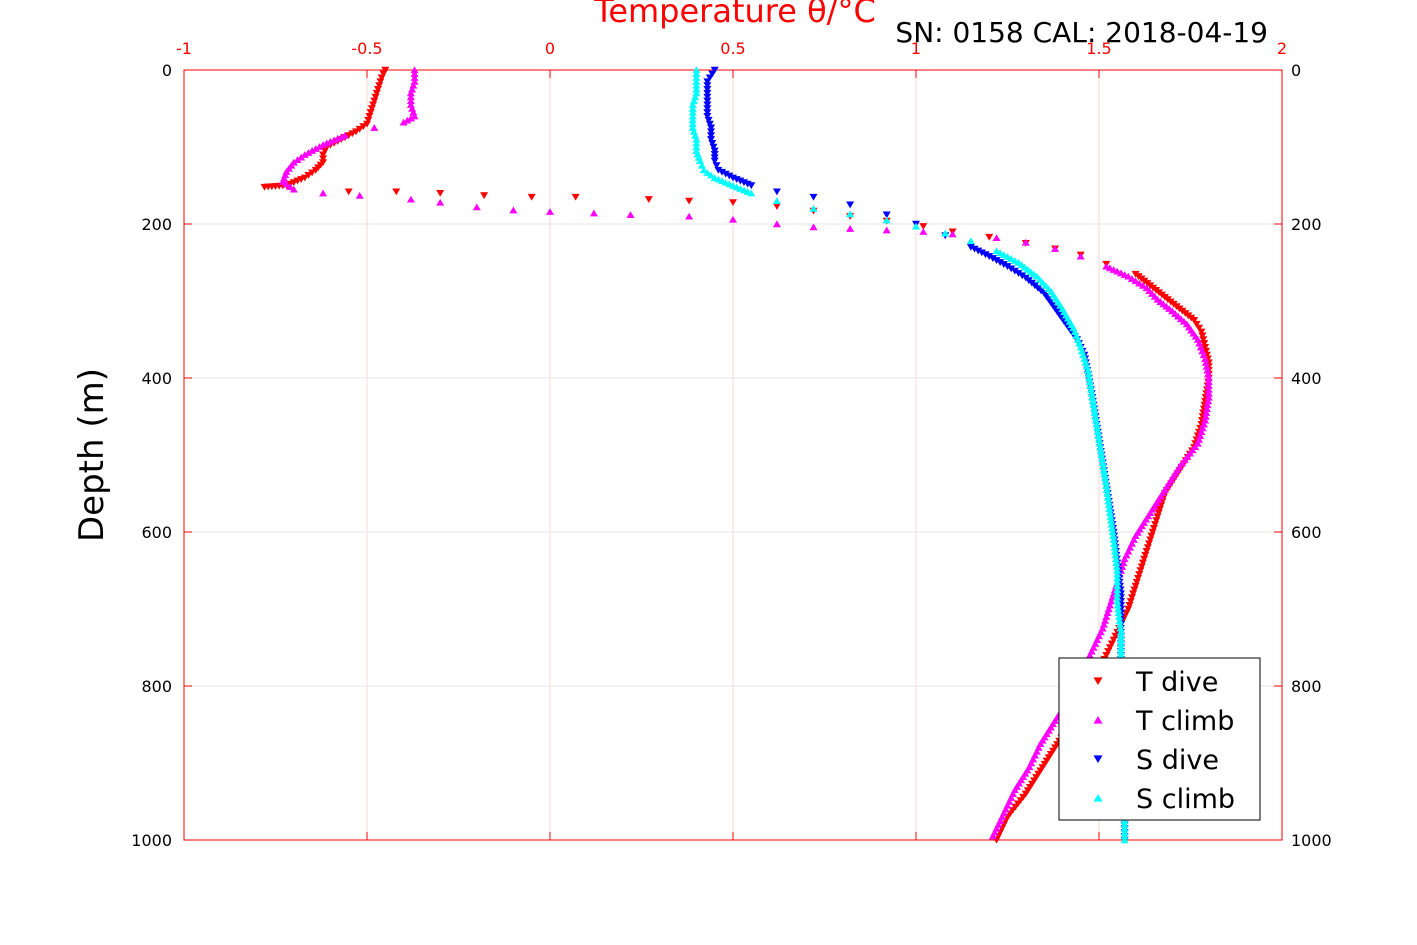  What do you see at coordinates (1098, 759) in the screenshot?
I see `legend-marker` at bounding box center [1098, 759].